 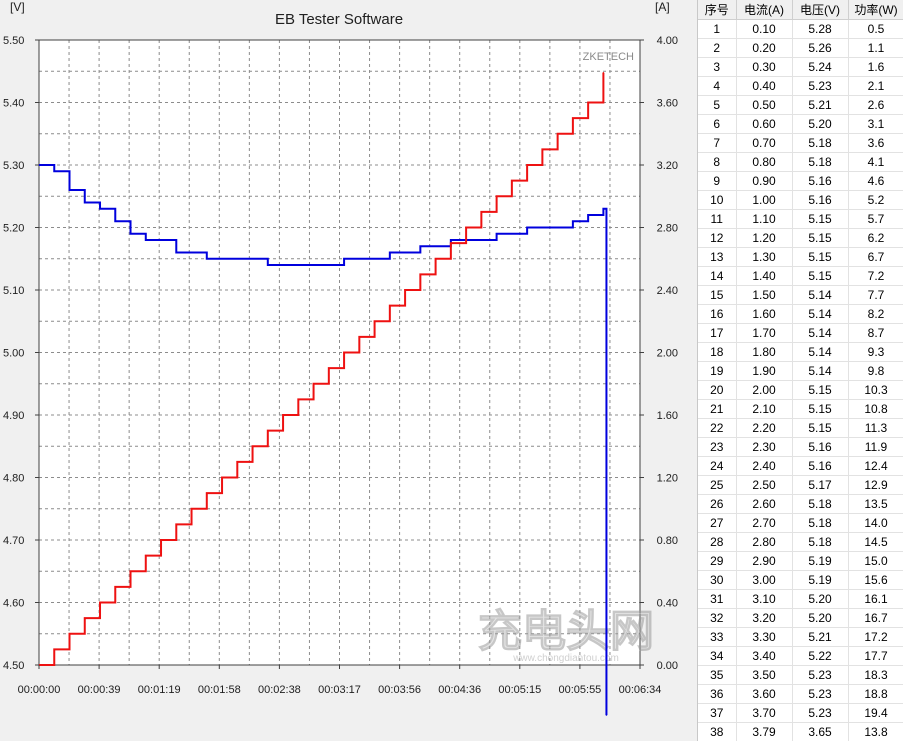 What do you see at coordinates (800, 580) in the screenshot?
I see `table-row: 30 3.00 5.19 15.6` at bounding box center [800, 580].